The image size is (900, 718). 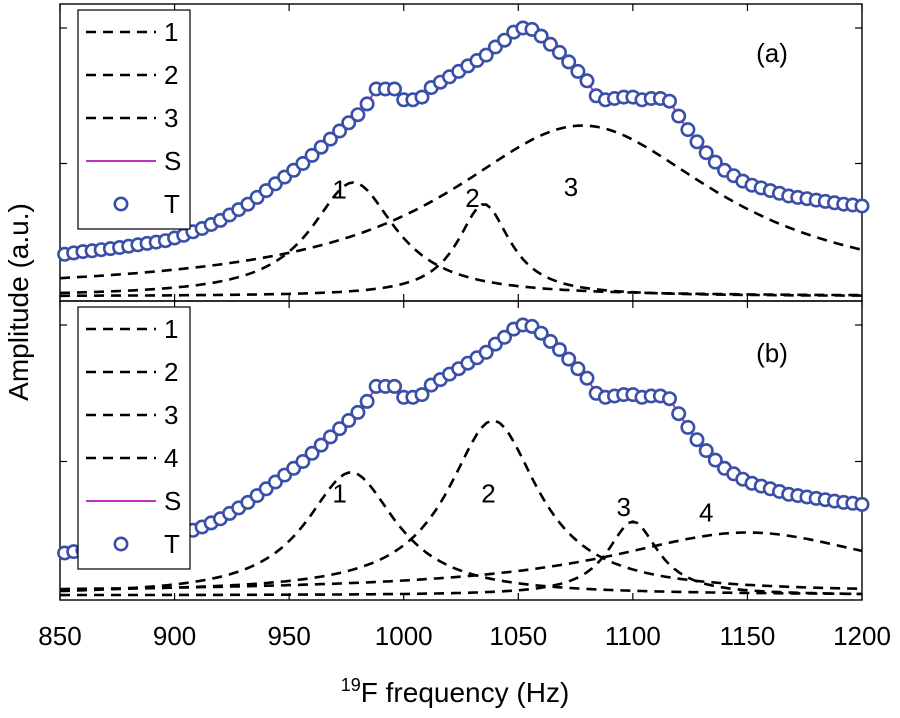 What do you see at coordinates (772, 53) in the screenshot?
I see `panel-a-tag: (a)` at bounding box center [772, 53].